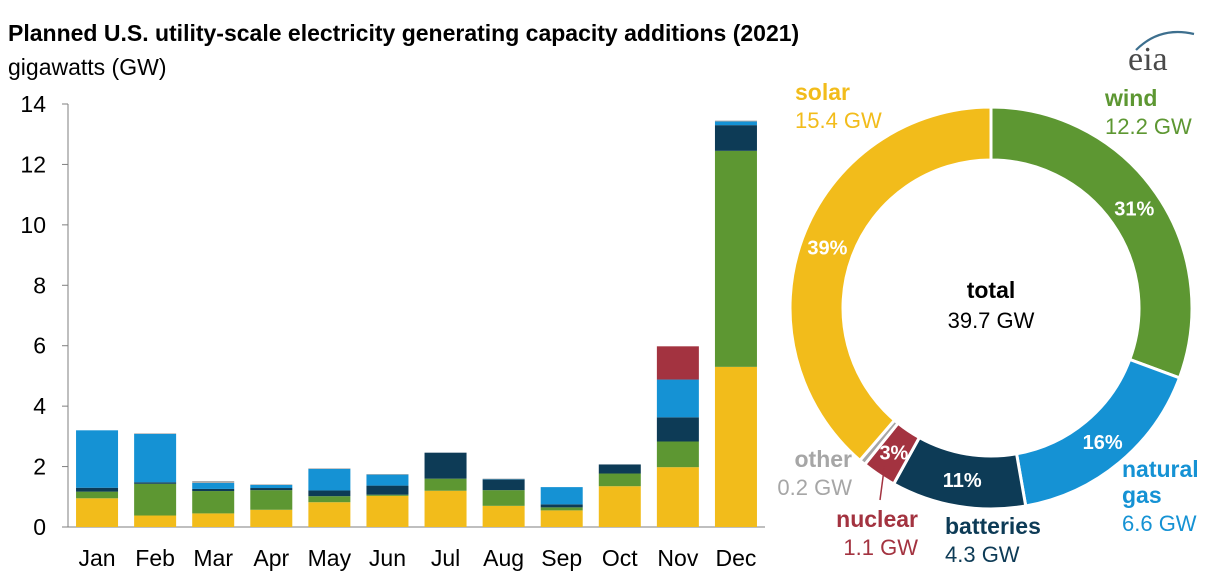  Describe the element at coordinates (827, 248) in the screenshot. I see `donut-percent-label: 39%` at that location.